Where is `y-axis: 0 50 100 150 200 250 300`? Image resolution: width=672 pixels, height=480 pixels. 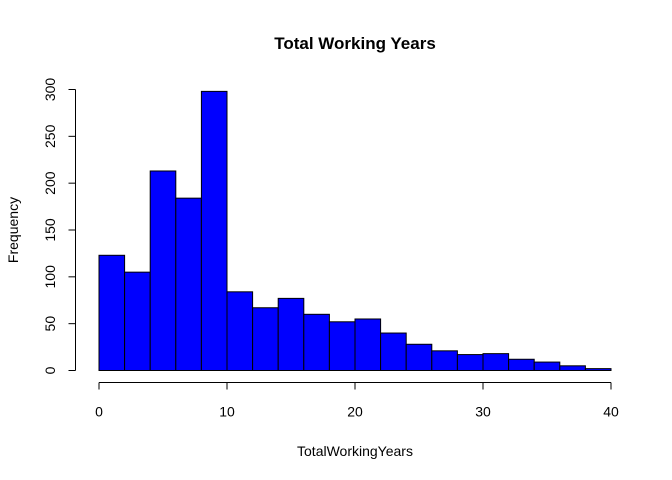 y-axis: 0 50 100 150 200 250 300 is located at coordinates (59, 226).